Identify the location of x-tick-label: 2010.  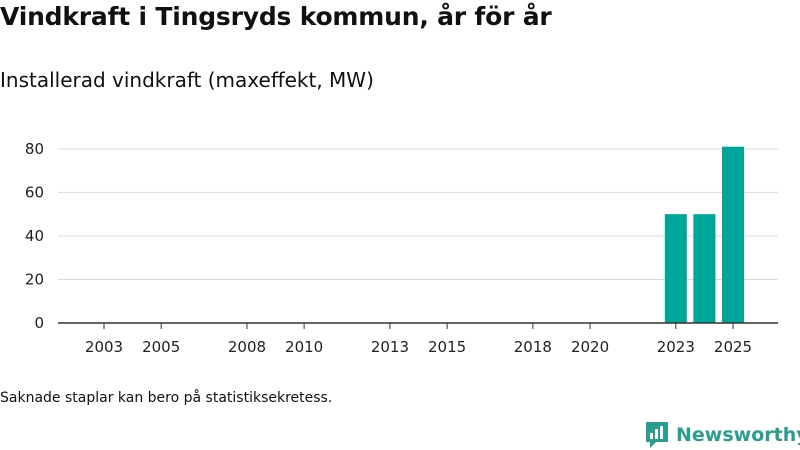
(304, 347).